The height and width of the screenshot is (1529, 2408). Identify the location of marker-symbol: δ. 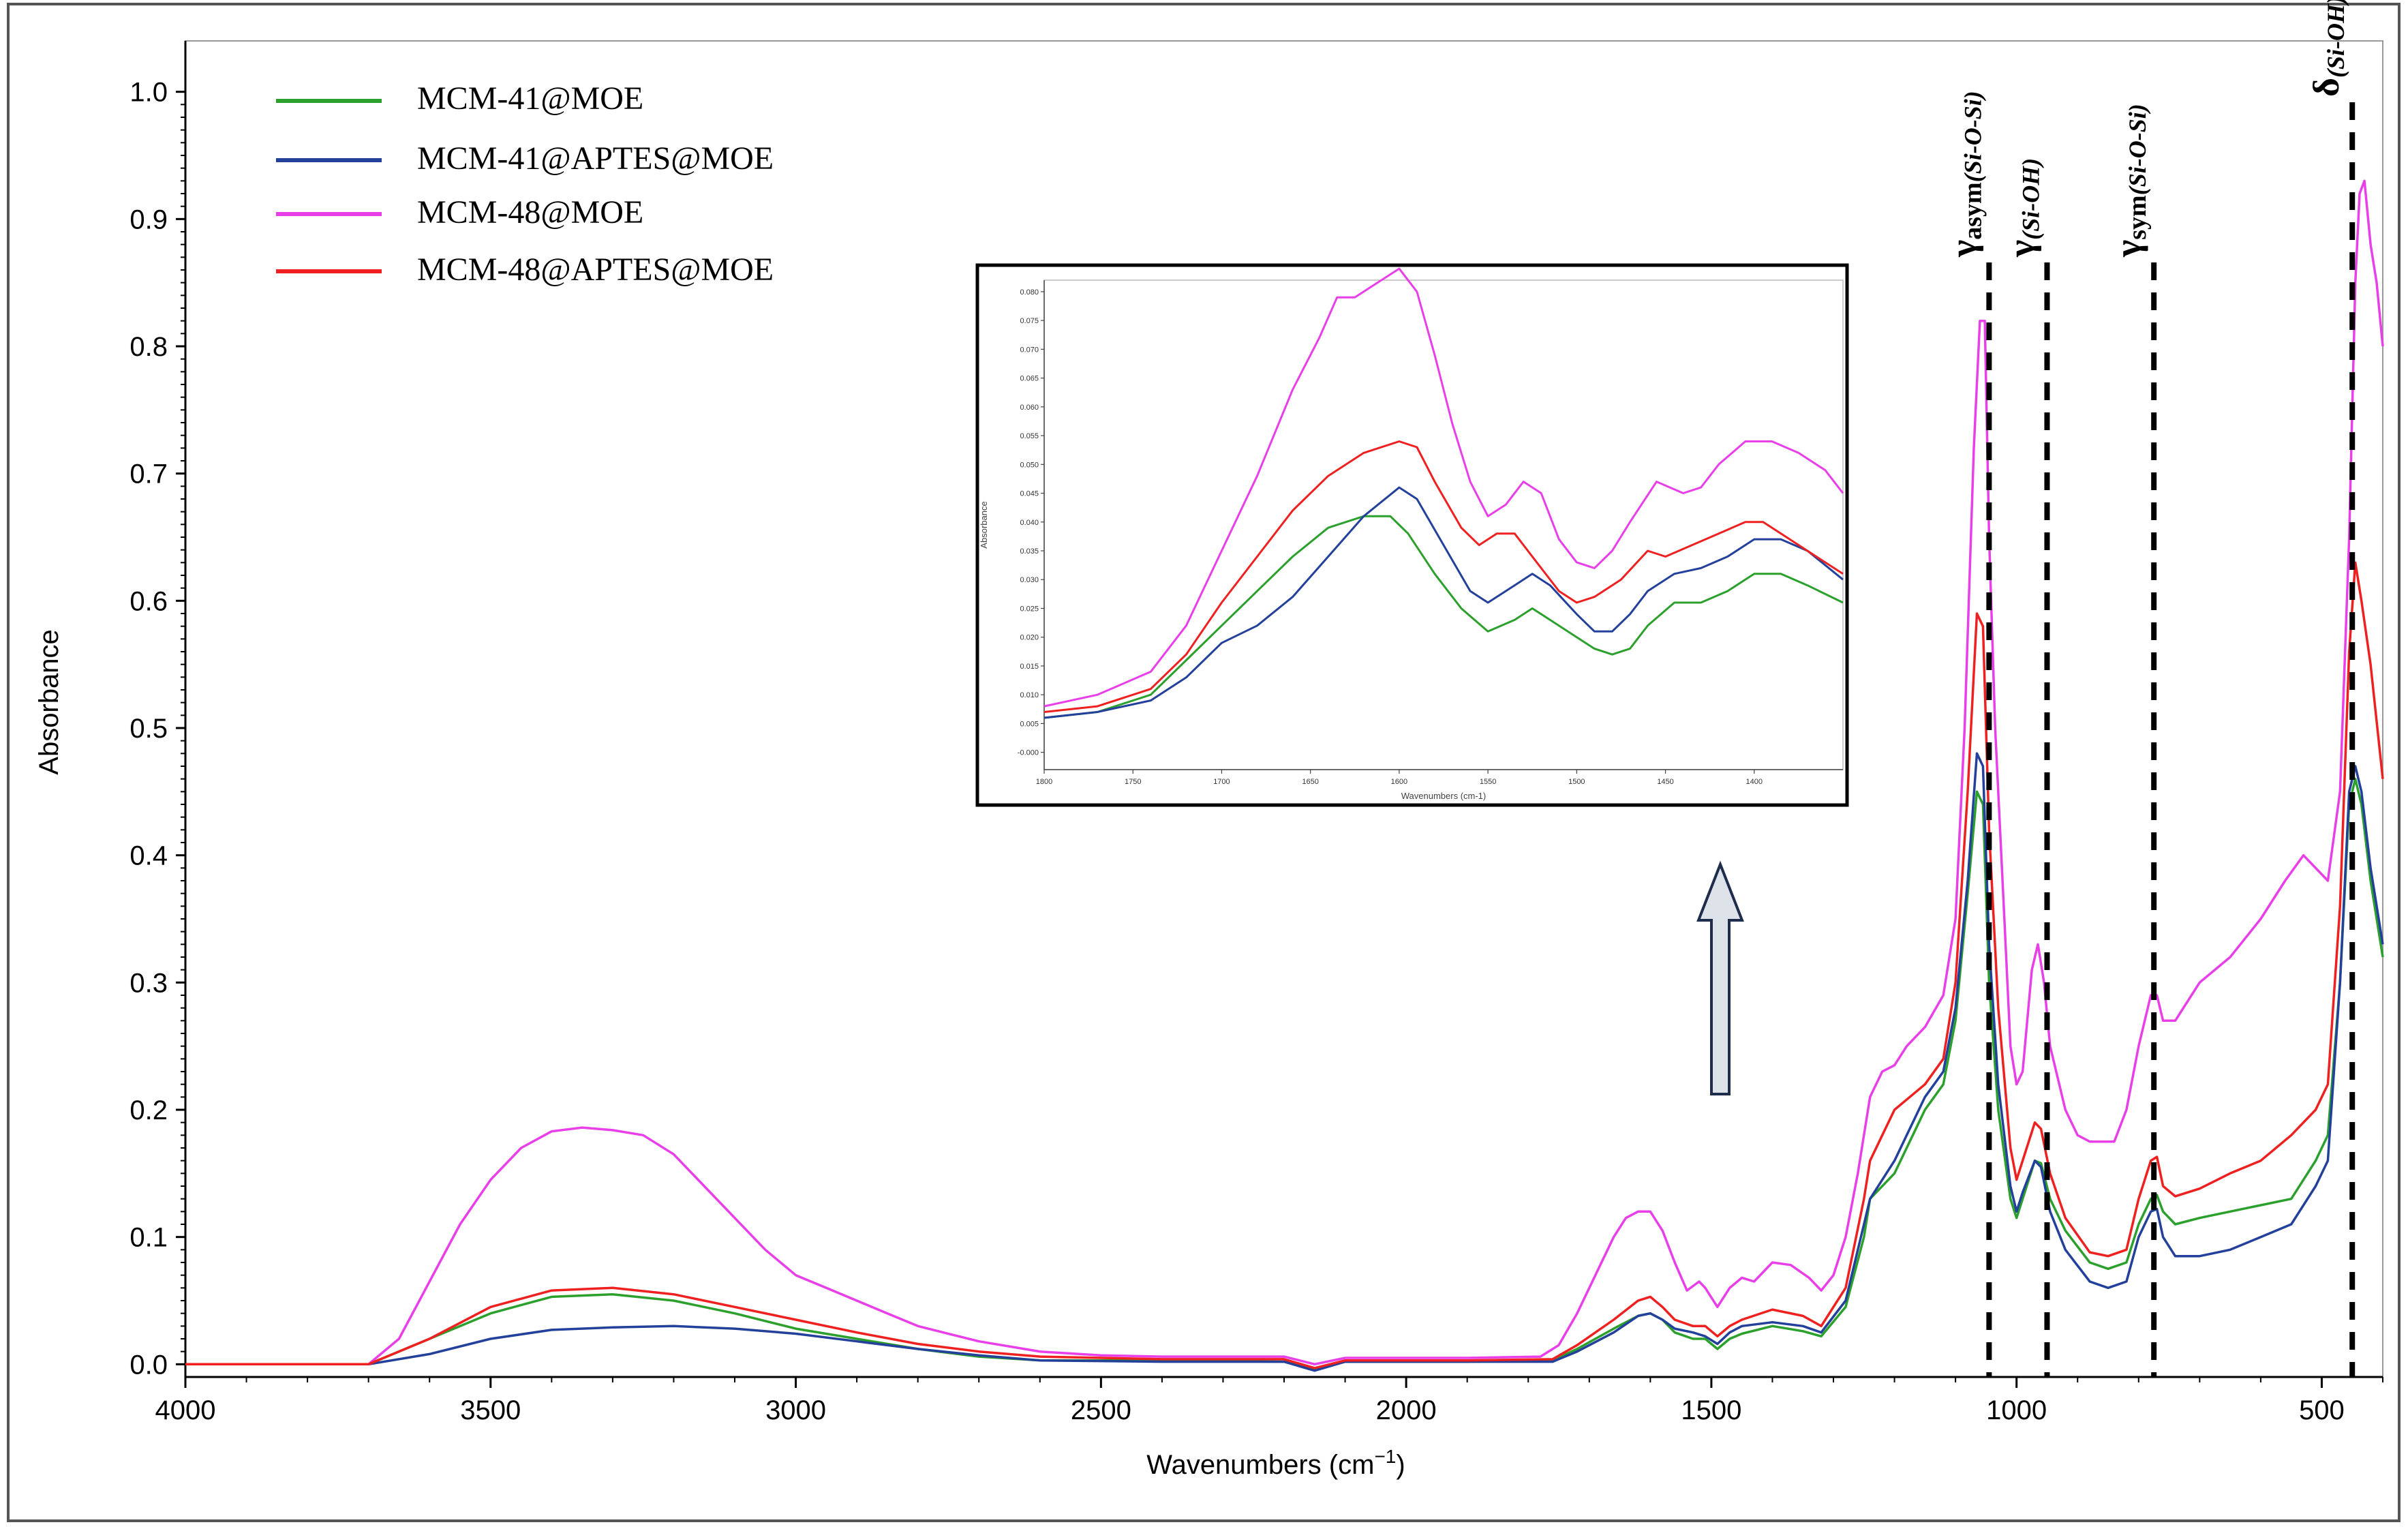
(2326, 87).